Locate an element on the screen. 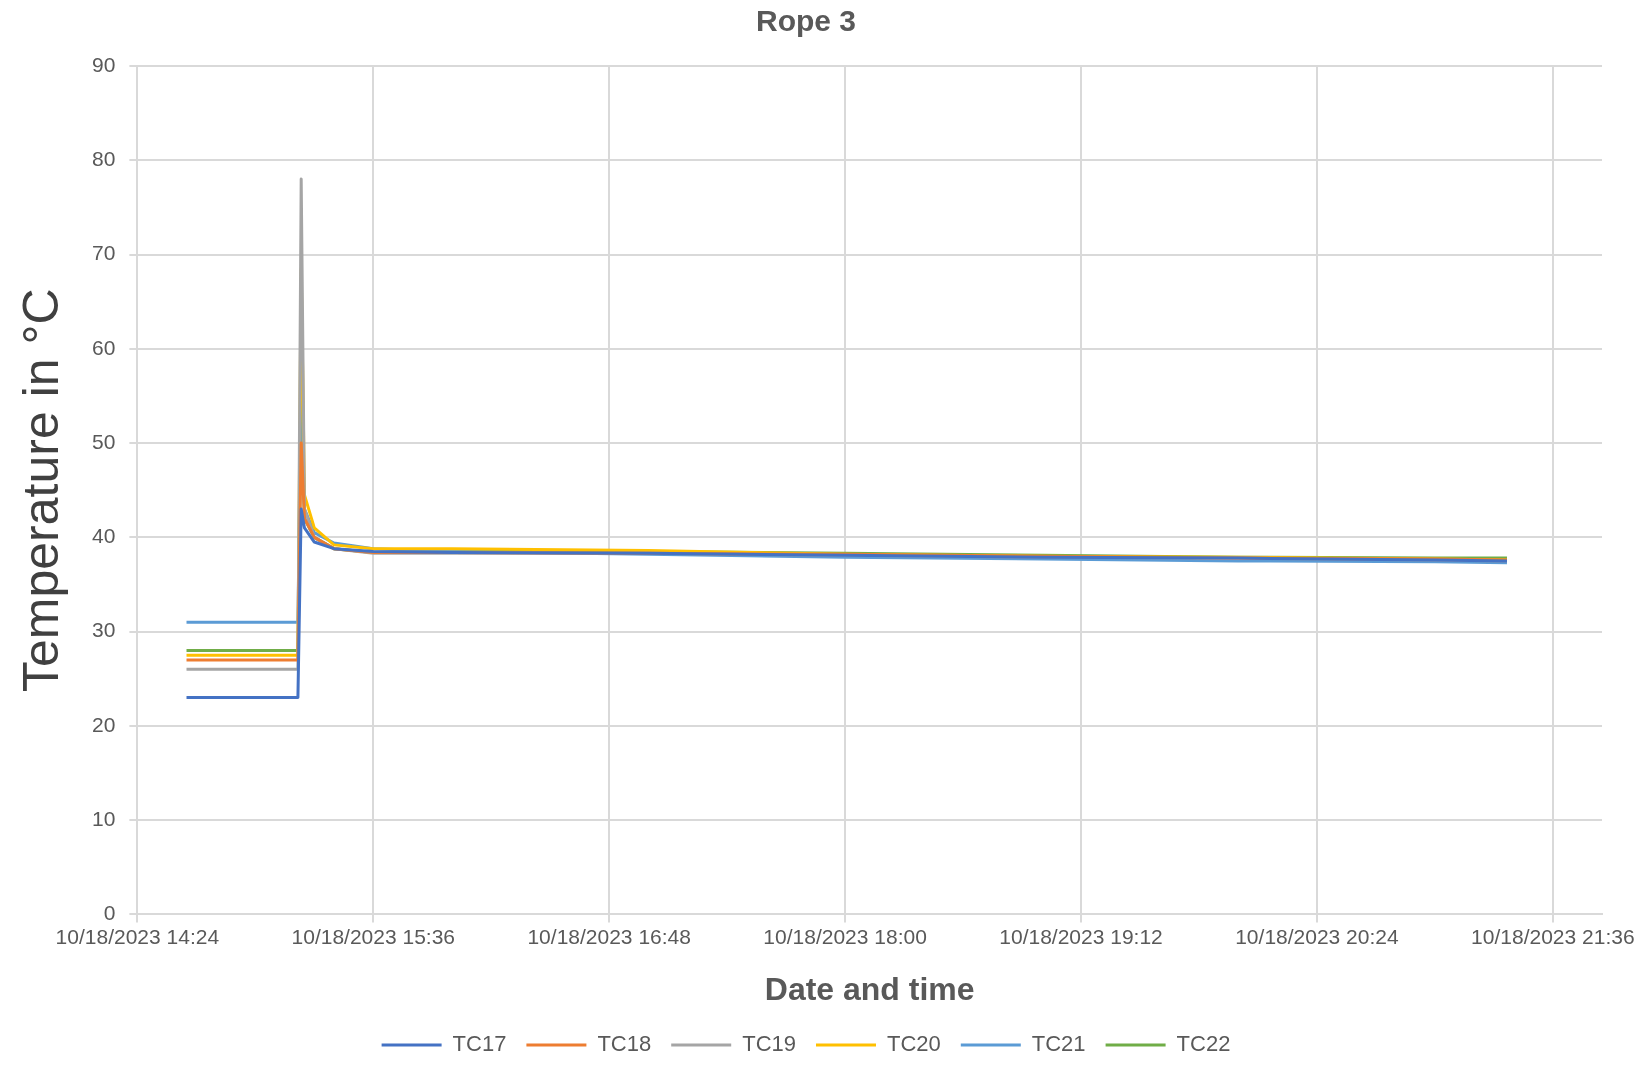 Image resolution: width=1642 pixels, height=1076 pixels. legend-label: TC20 is located at coordinates (914, 1044).